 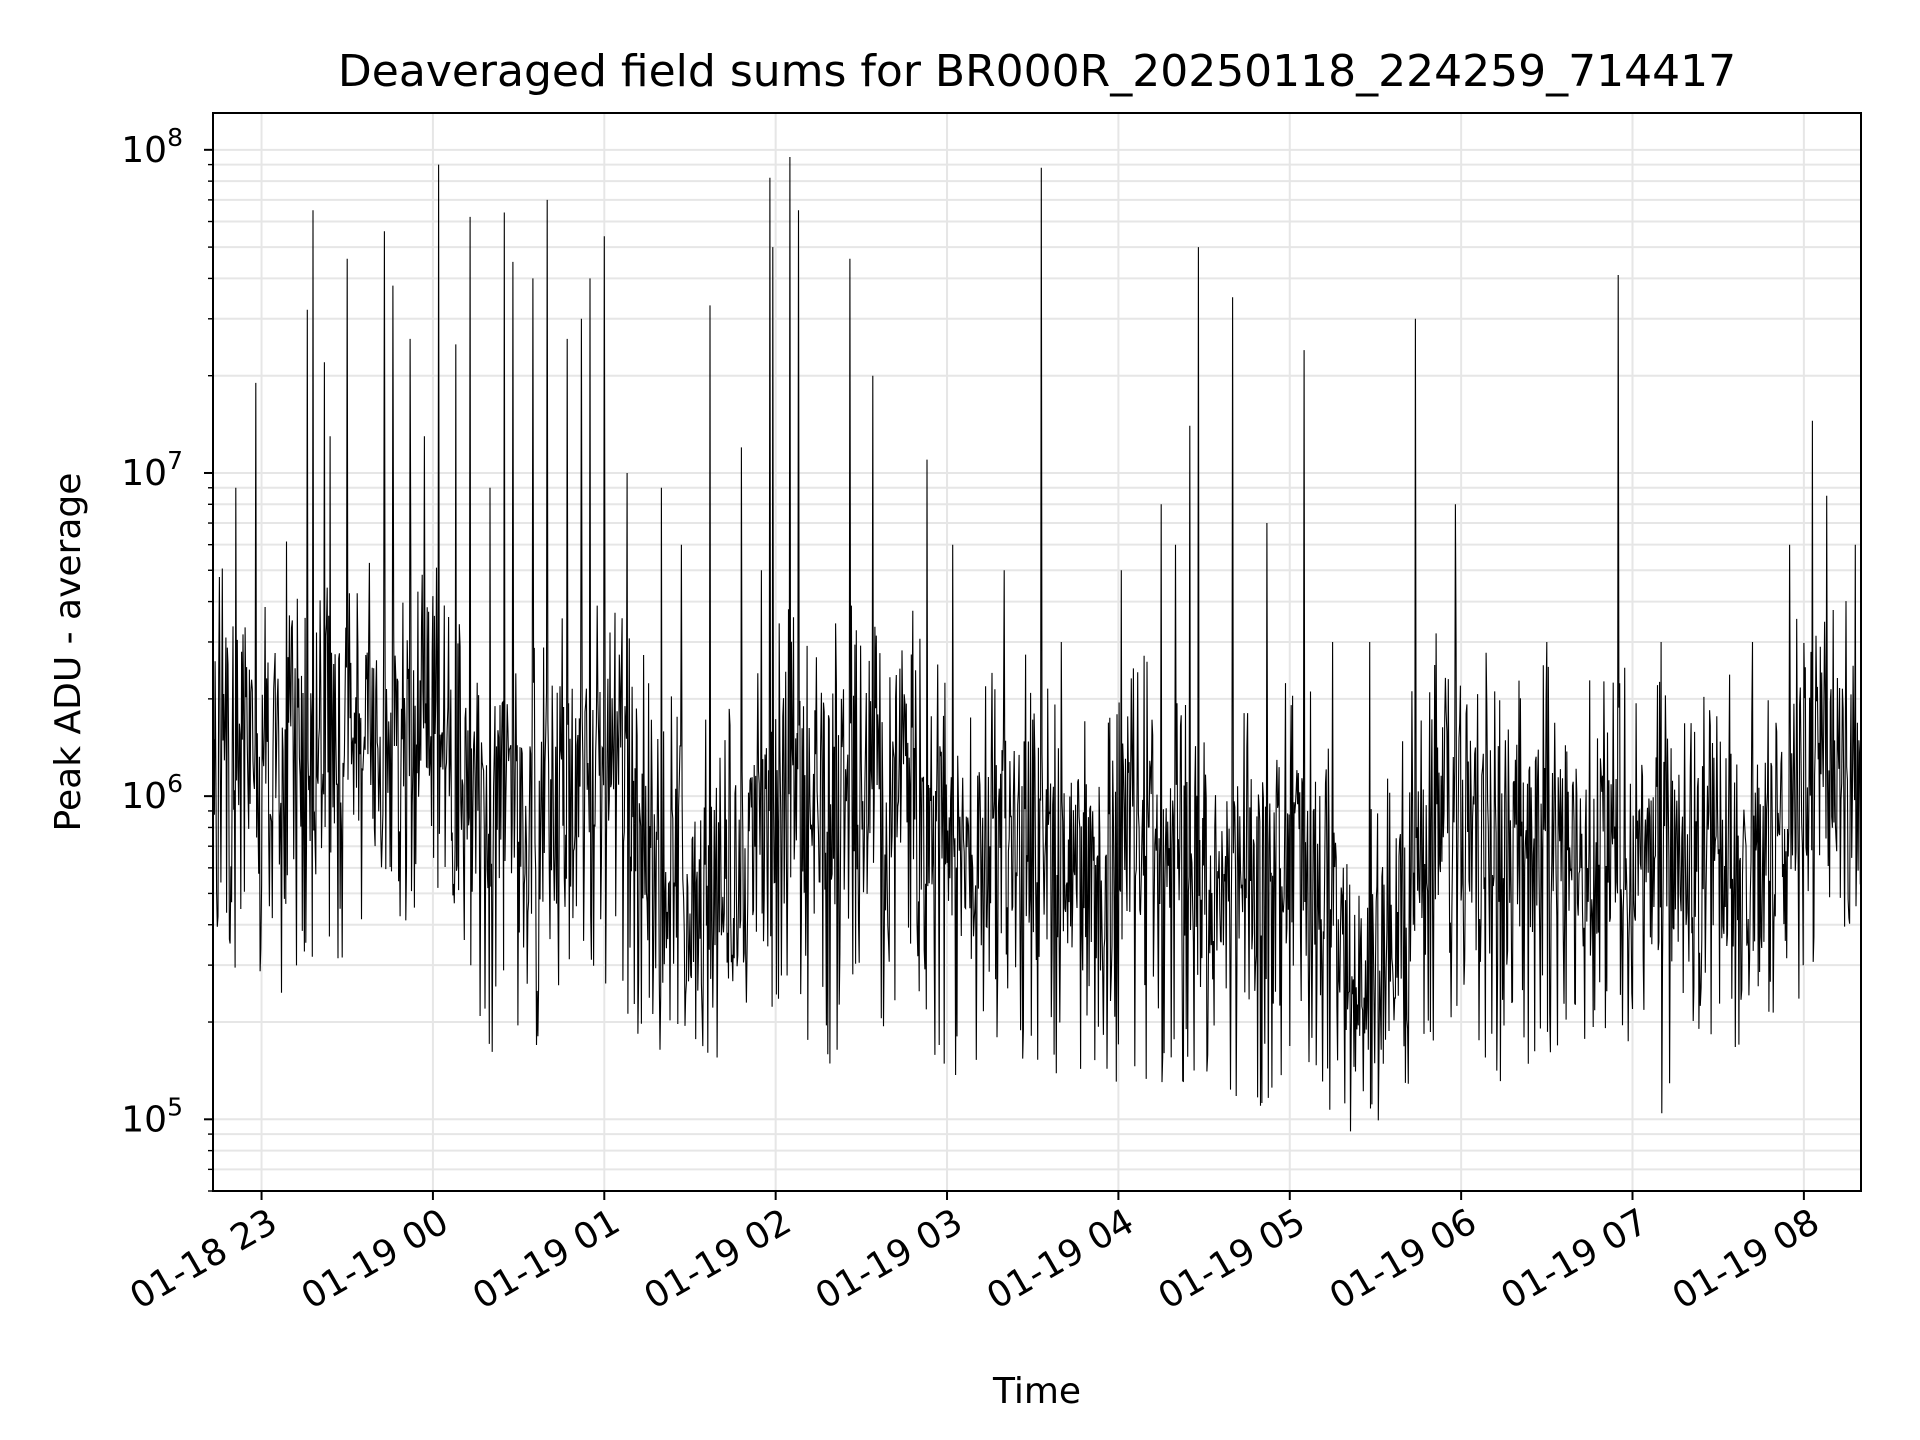 I want to click on x-tick-label: 01-19 03, so click(x=889, y=1259).